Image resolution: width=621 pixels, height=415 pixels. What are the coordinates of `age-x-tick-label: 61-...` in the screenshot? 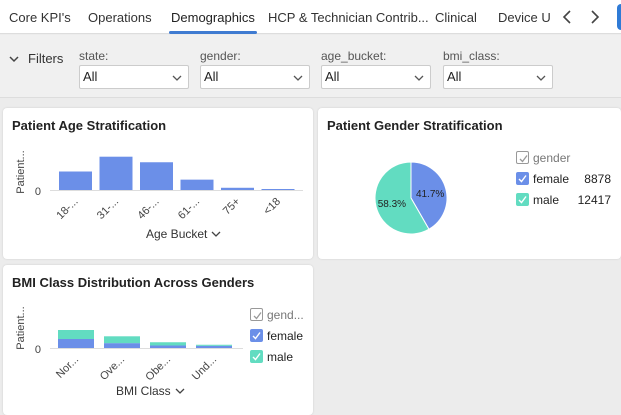 It's located at (189, 209).